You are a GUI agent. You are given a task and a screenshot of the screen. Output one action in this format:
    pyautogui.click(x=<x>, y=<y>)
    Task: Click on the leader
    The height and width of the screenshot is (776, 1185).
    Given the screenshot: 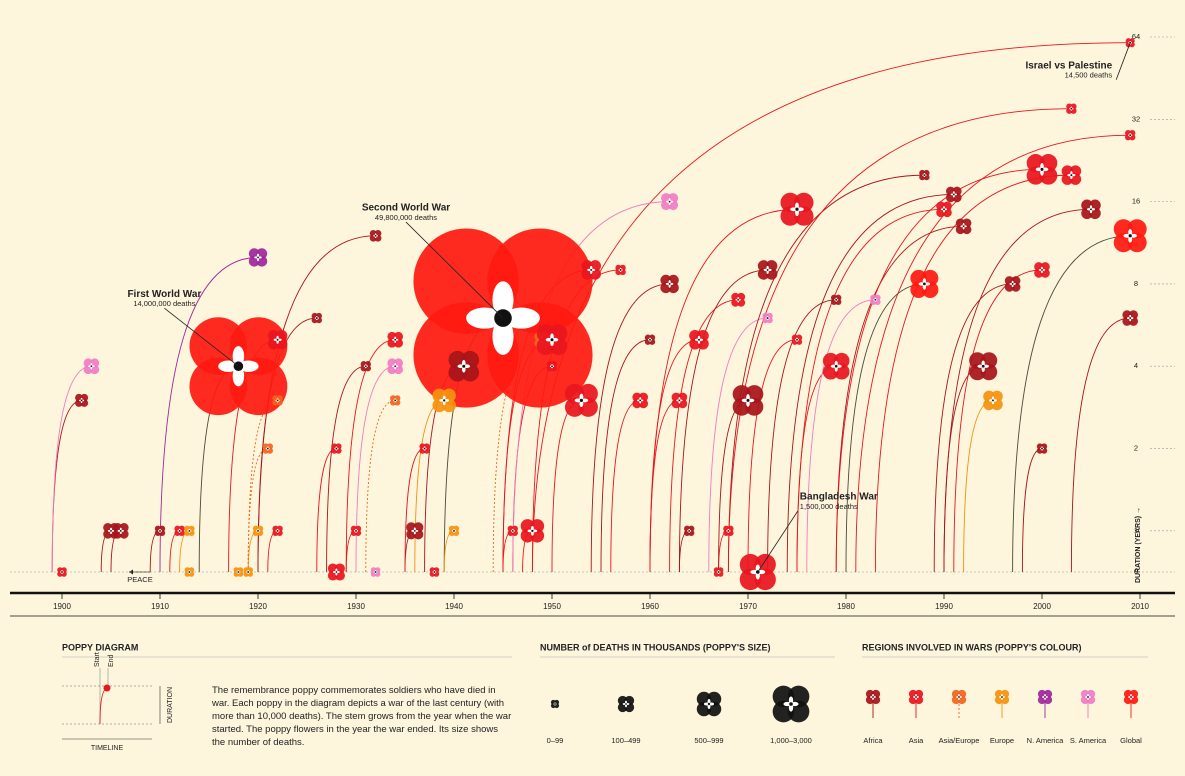 What is the action you would take?
    pyautogui.click(x=454, y=270)
    